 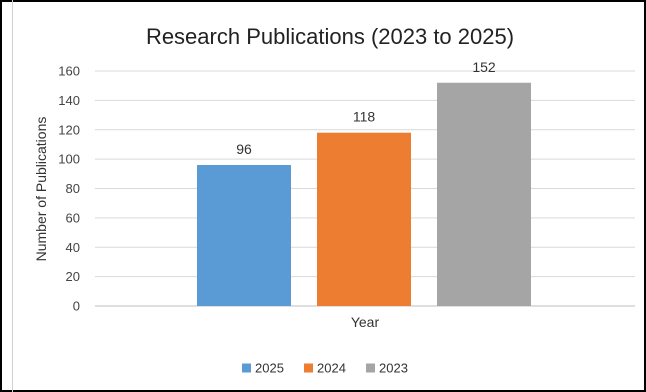 What do you see at coordinates (12, 196) in the screenshot?
I see `frame-left-rule` at bounding box center [12, 196].